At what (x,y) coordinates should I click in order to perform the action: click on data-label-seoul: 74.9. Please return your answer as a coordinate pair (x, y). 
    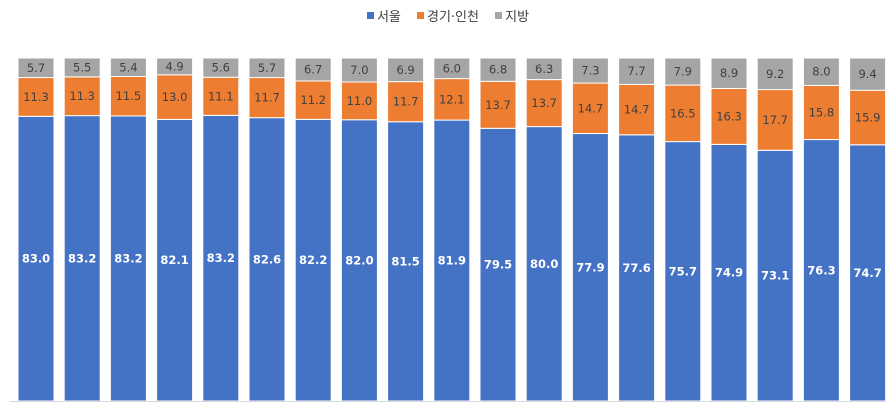
    Looking at the image, I should click on (729, 273).